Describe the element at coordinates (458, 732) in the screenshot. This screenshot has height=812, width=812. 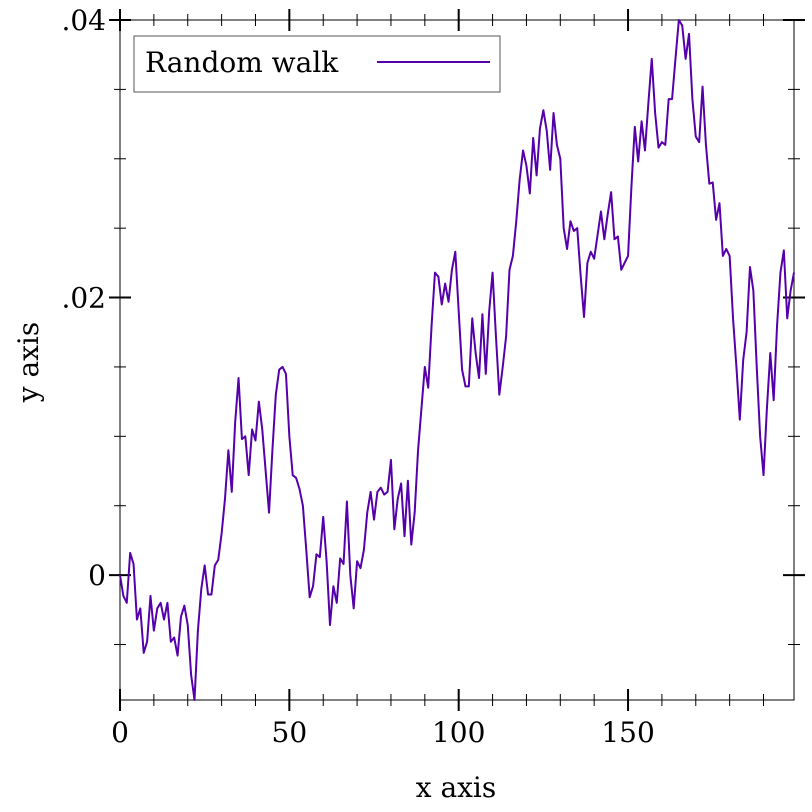
I see `x-tick-label: 100` at that location.